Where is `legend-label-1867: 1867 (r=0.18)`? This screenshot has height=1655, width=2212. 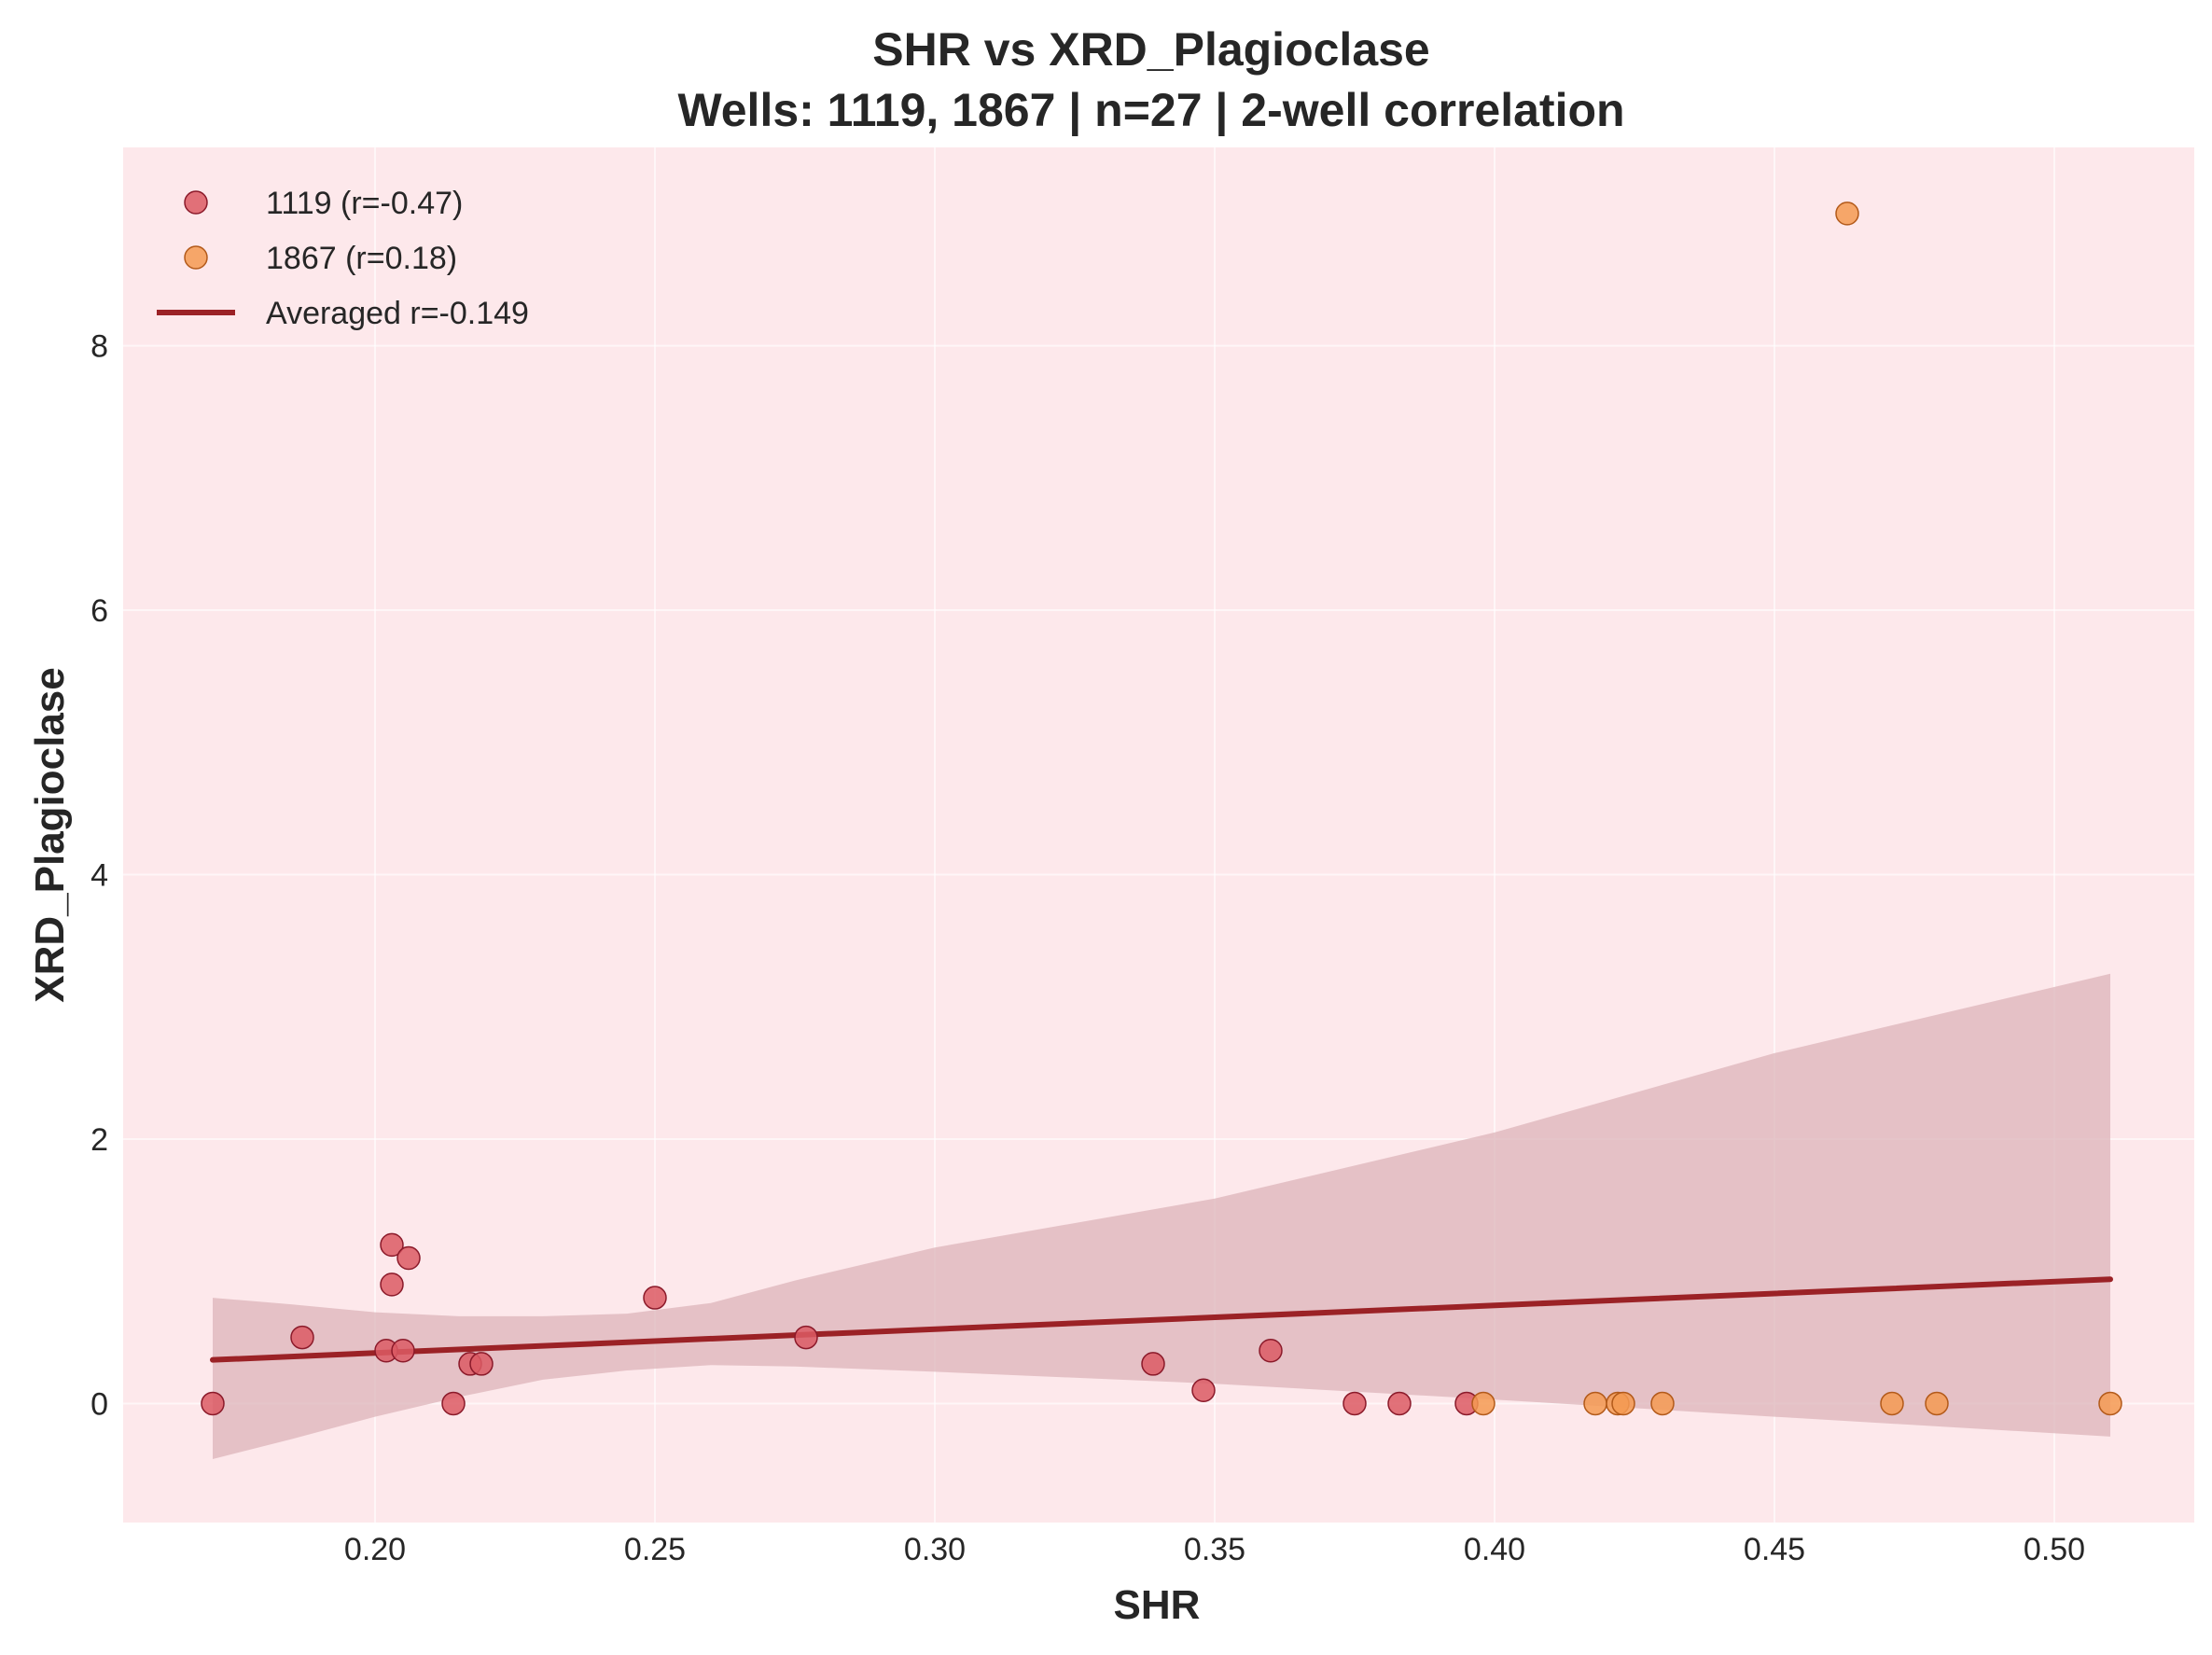
legend-label-1867: 1867 (r=0.18) is located at coordinates (362, 258).